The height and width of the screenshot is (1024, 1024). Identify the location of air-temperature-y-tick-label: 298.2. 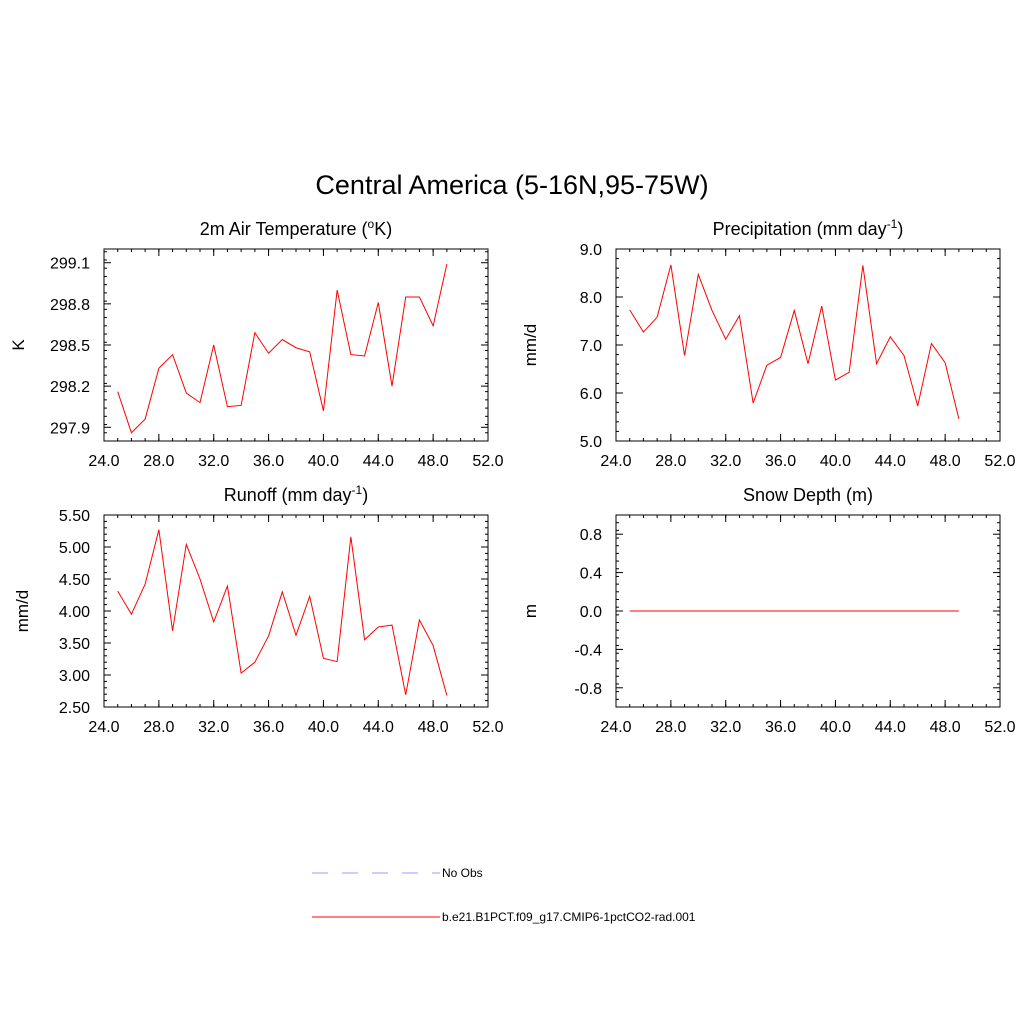
(70, 387).